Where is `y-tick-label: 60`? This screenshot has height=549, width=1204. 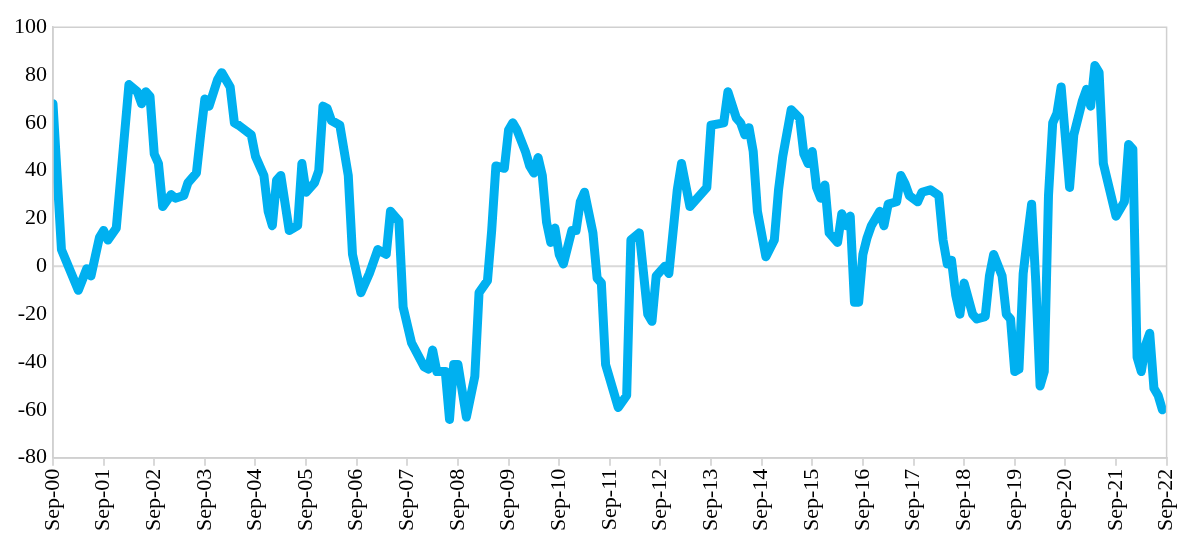 y-tick-label: 60 is located at coordinates (36, 121).